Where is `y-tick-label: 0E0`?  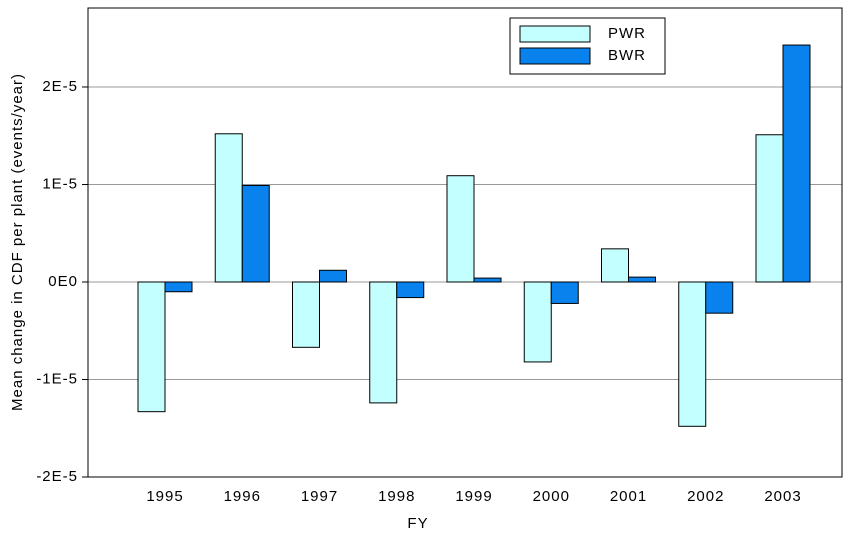
y-tick-label: 0E0 is located at coordinates (63, 281).